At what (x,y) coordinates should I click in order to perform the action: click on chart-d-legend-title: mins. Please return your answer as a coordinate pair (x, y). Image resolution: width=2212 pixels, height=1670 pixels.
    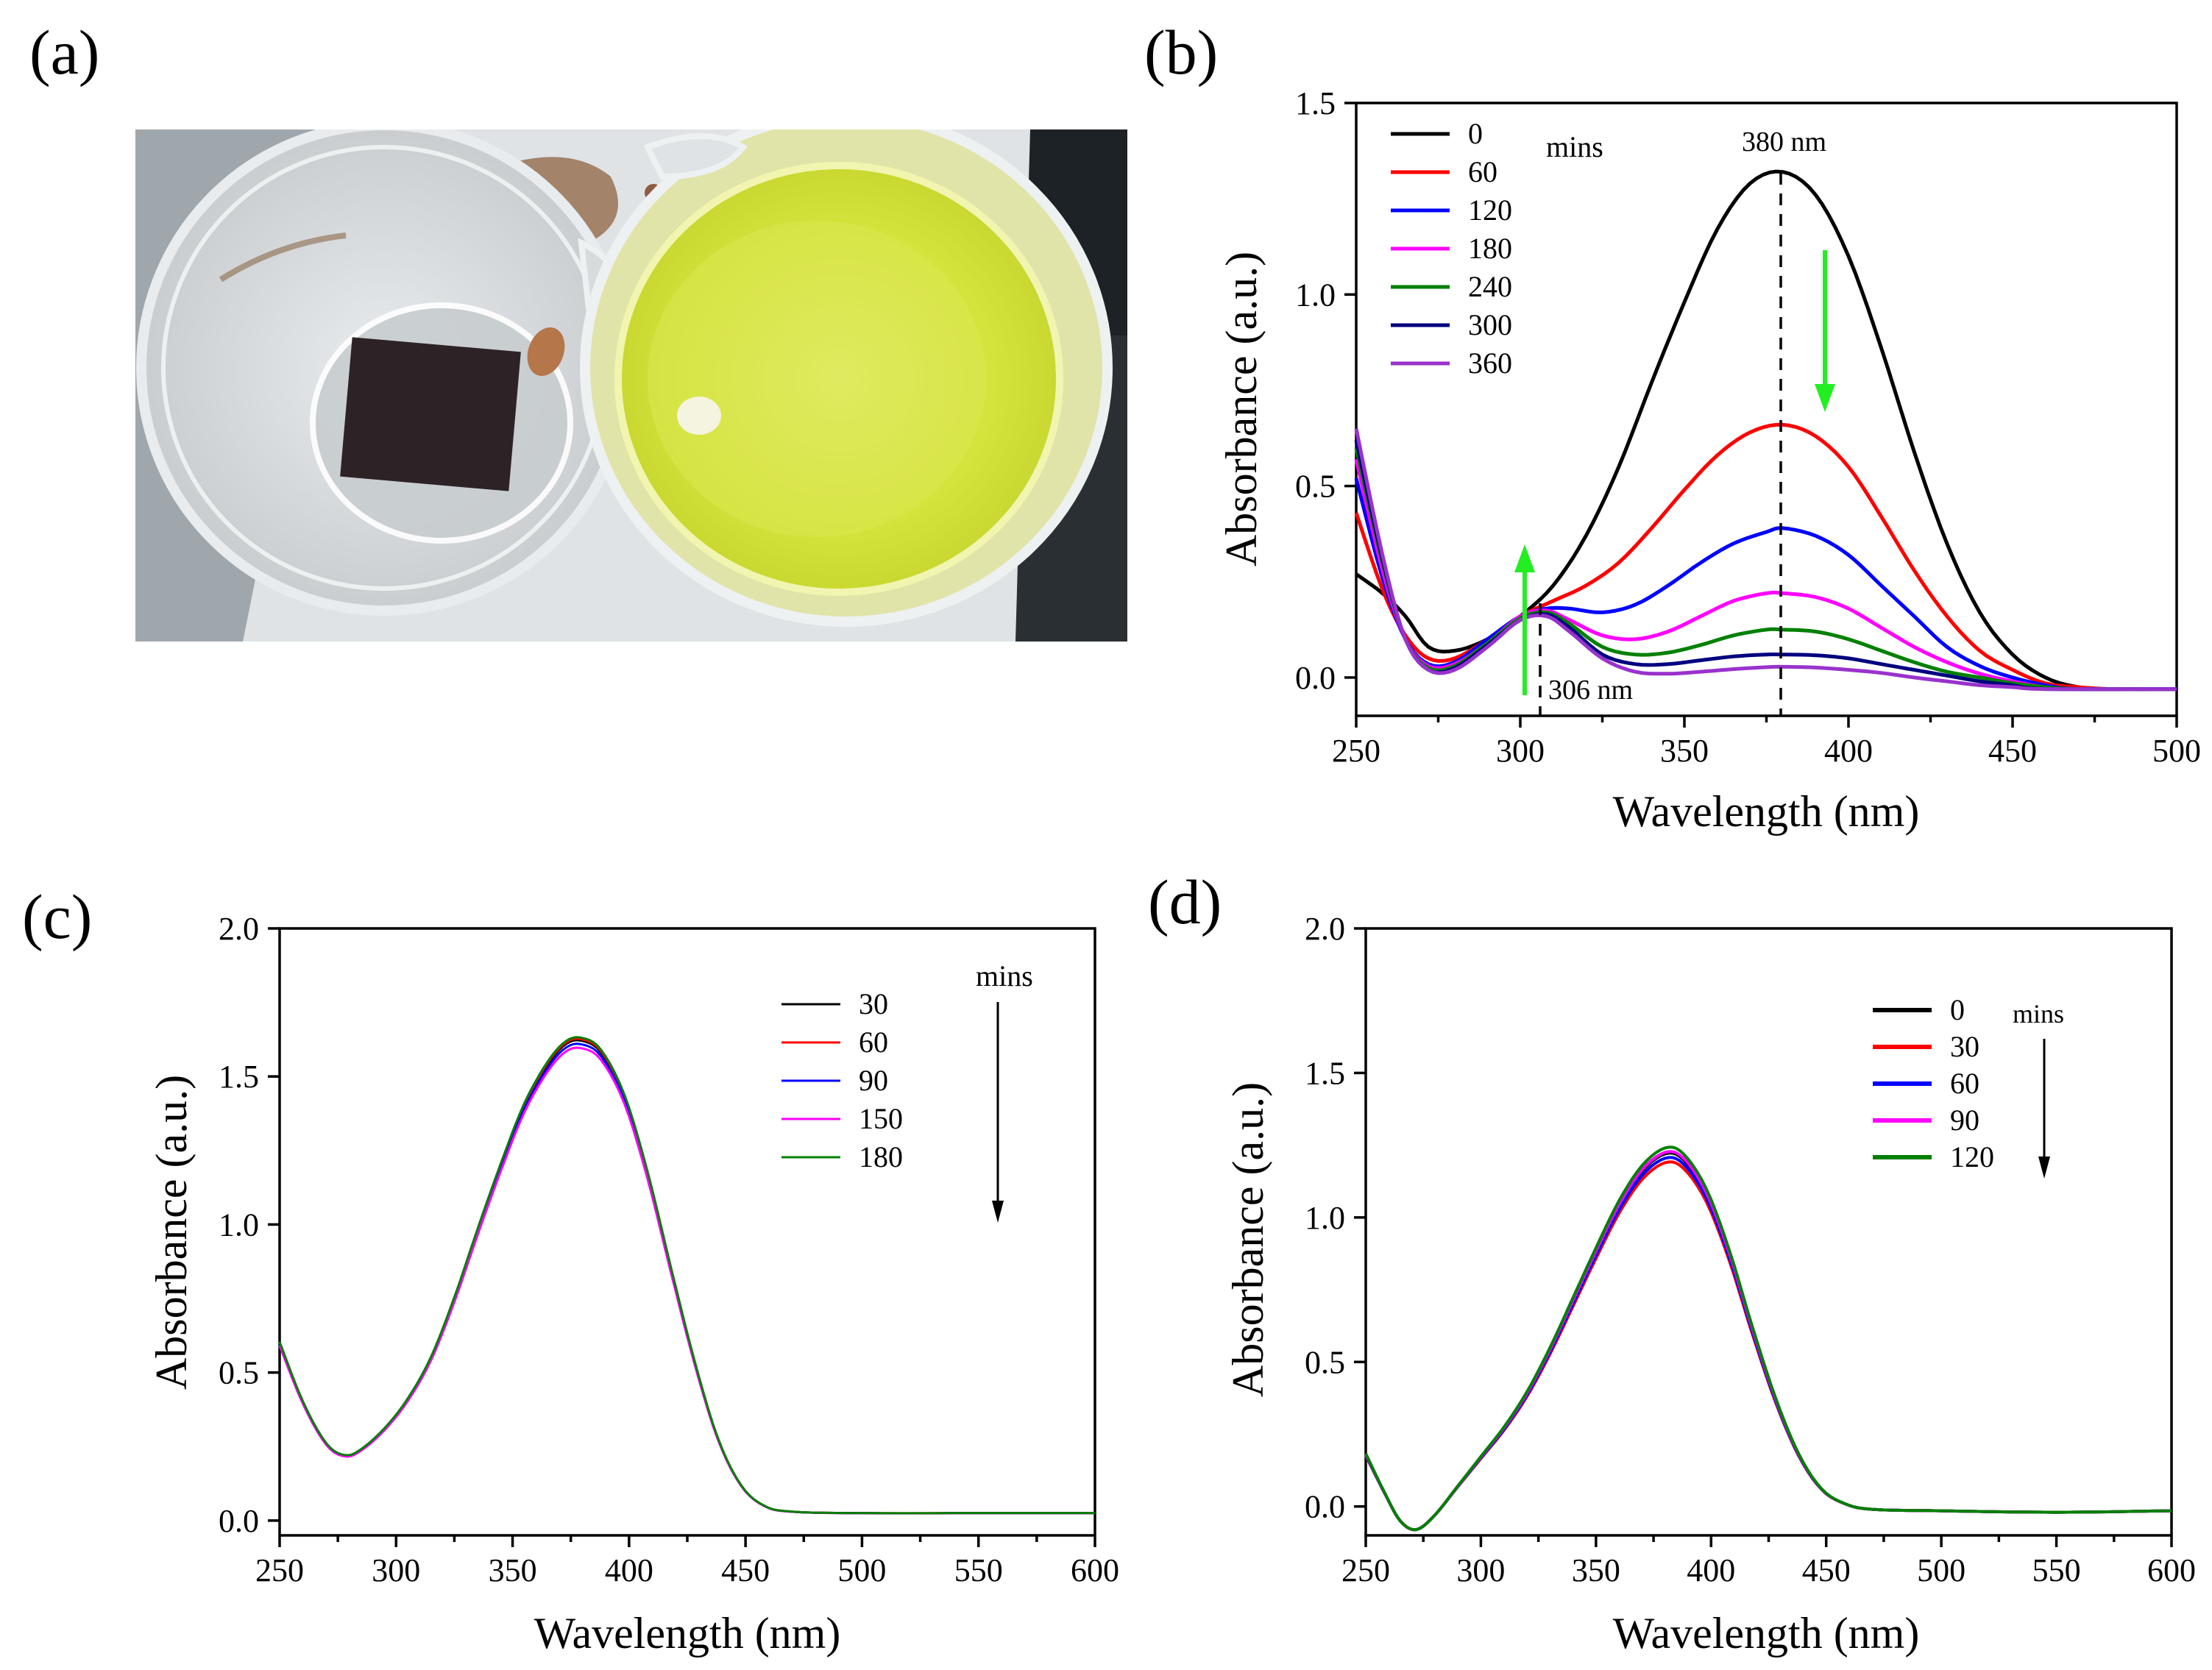
    Looking at the image, I should click on (2038, 1013).